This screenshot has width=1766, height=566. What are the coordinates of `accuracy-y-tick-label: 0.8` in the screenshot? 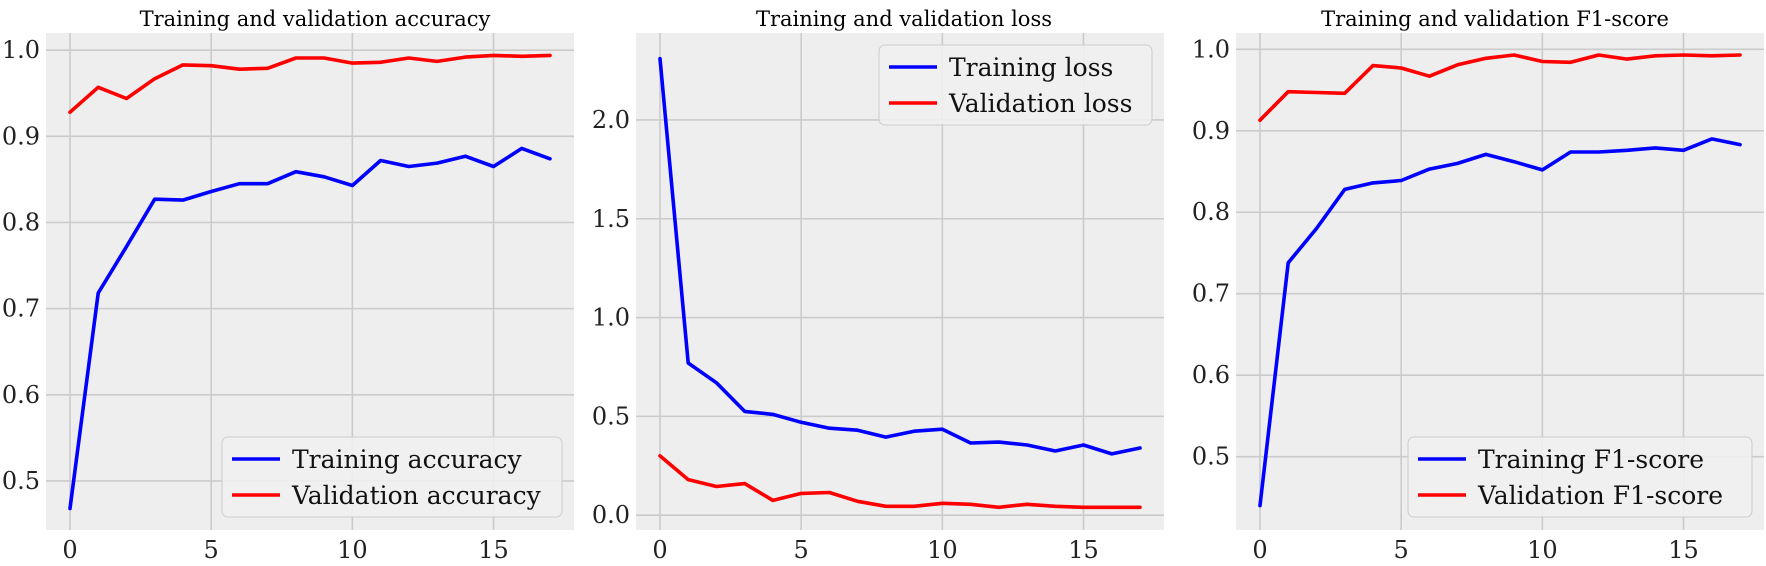 It's located at (21, 222).